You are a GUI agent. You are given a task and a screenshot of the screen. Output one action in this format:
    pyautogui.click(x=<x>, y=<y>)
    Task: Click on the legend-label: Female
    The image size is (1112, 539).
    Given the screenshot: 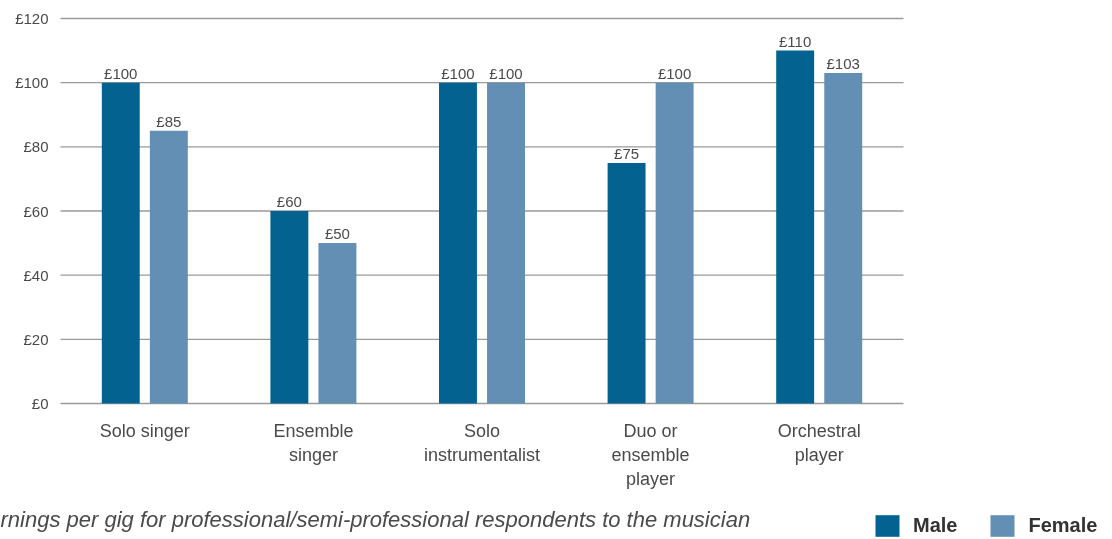 What is the action you would take?
    pyautogui.click(x=1063, y=525)
    